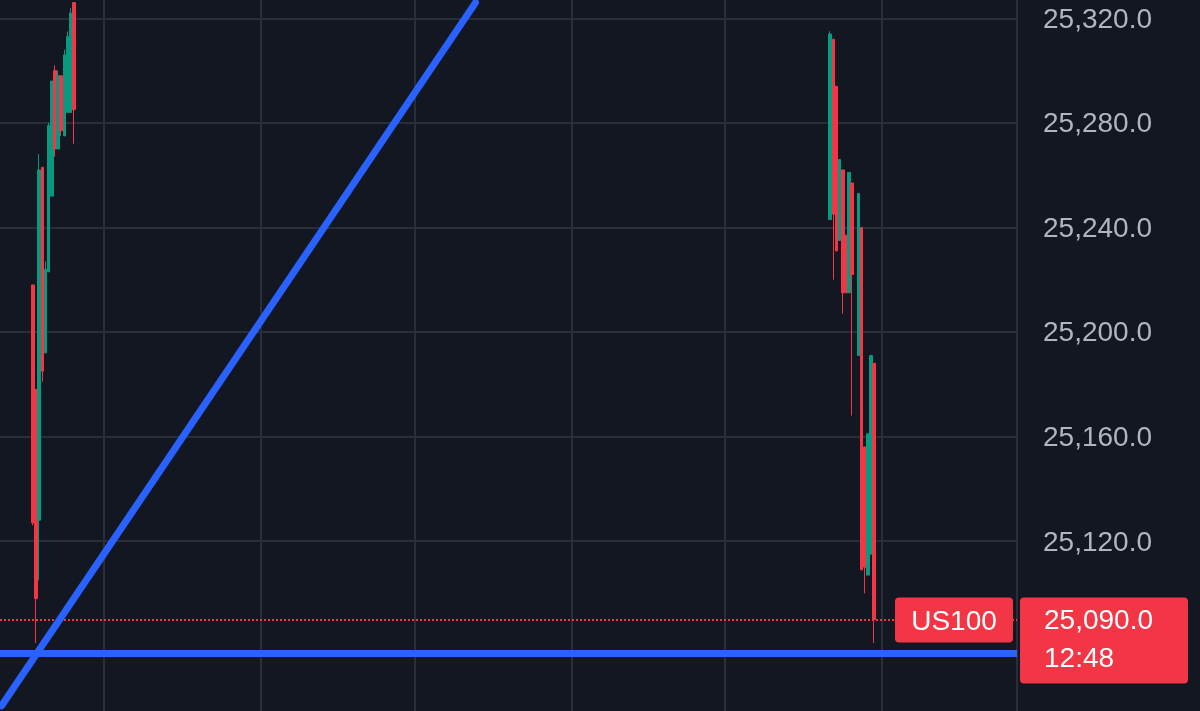 The width and height of the screenshot is (1200, 711). What do you see at coordinates (1097, 332) in the screenshot?
I see `y-tick-label: 25,200.0` at bounding box center [1097, 332].